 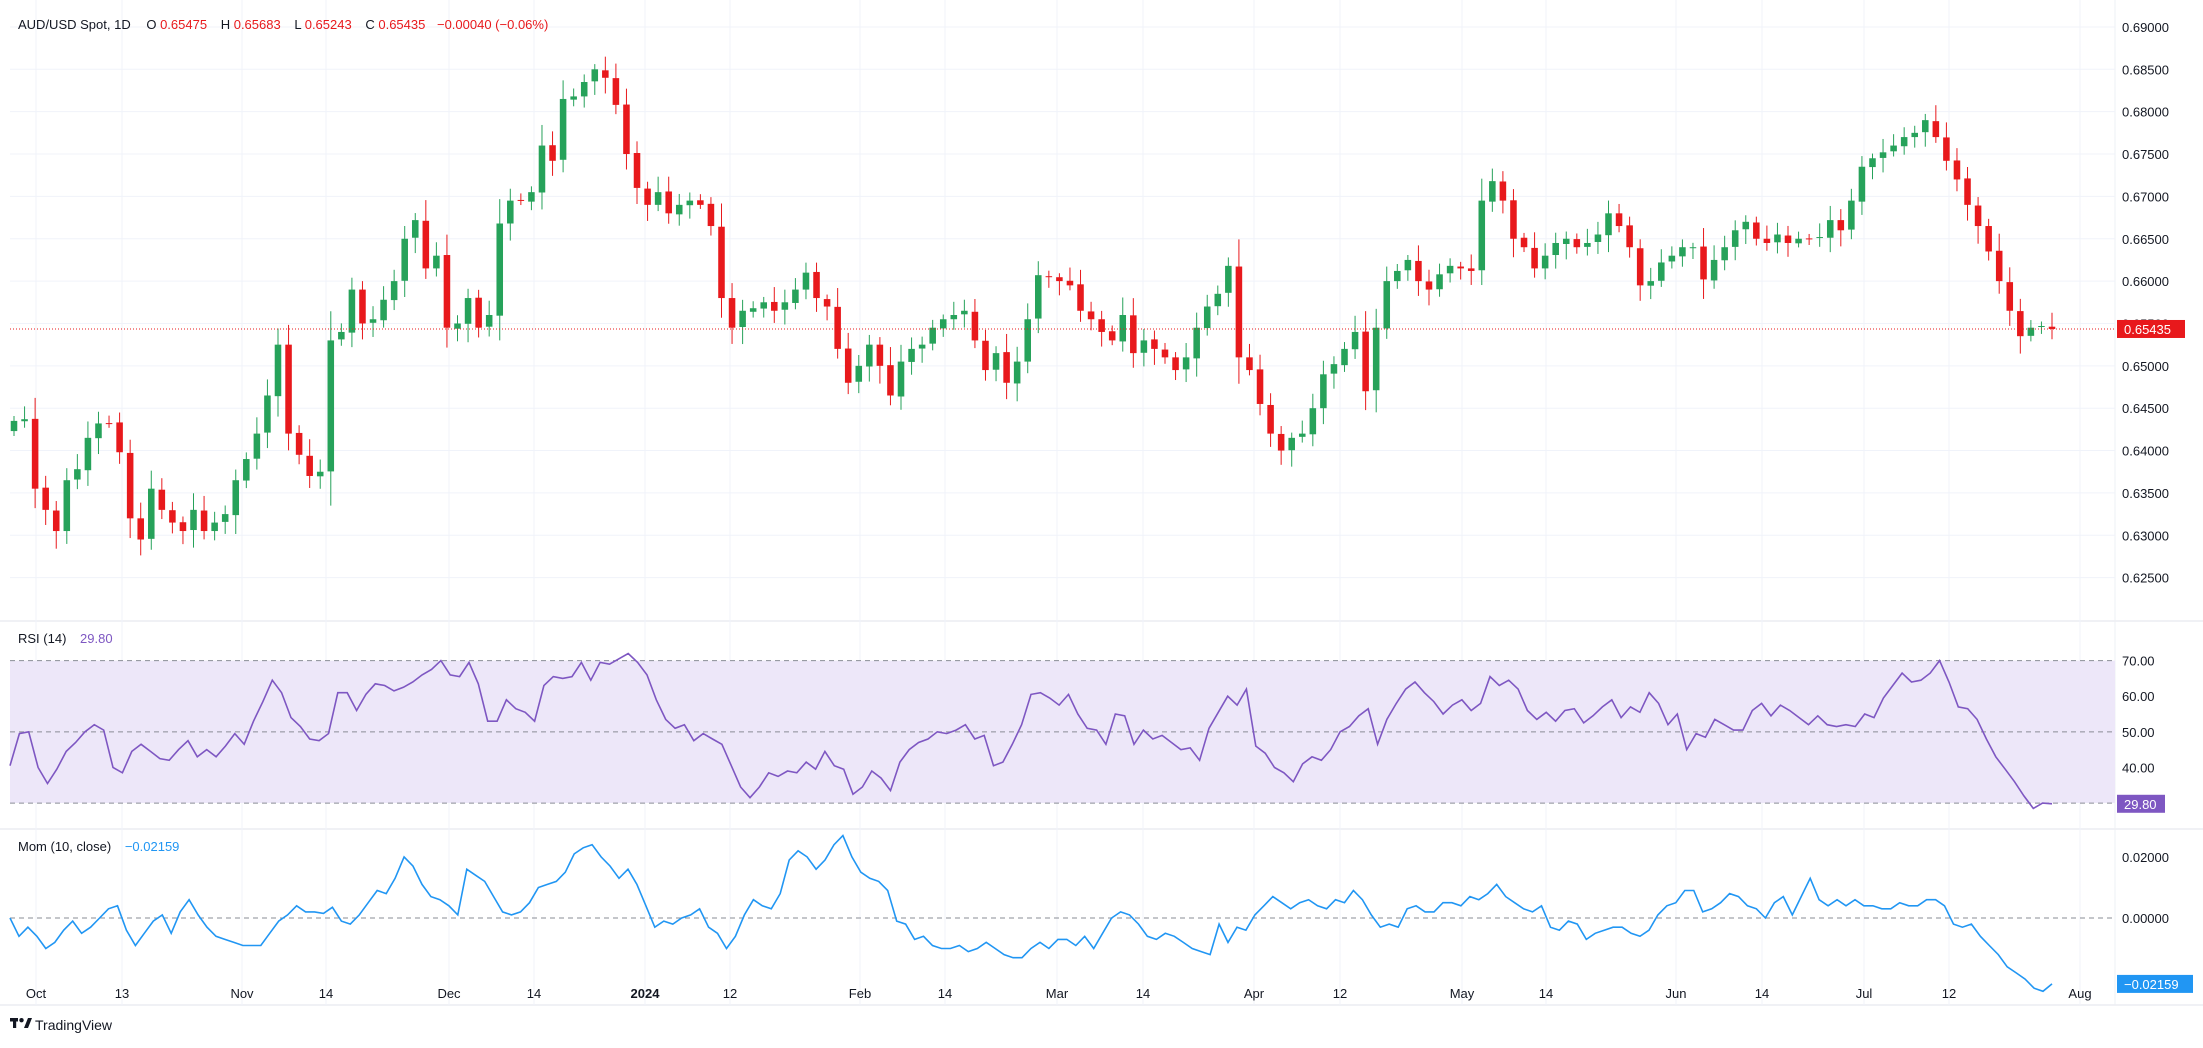 What do you see at coordinates (2145, 239) in the screenshot?
I see `price-tick-label: 0.66500` at bounding box center [2145, 239].